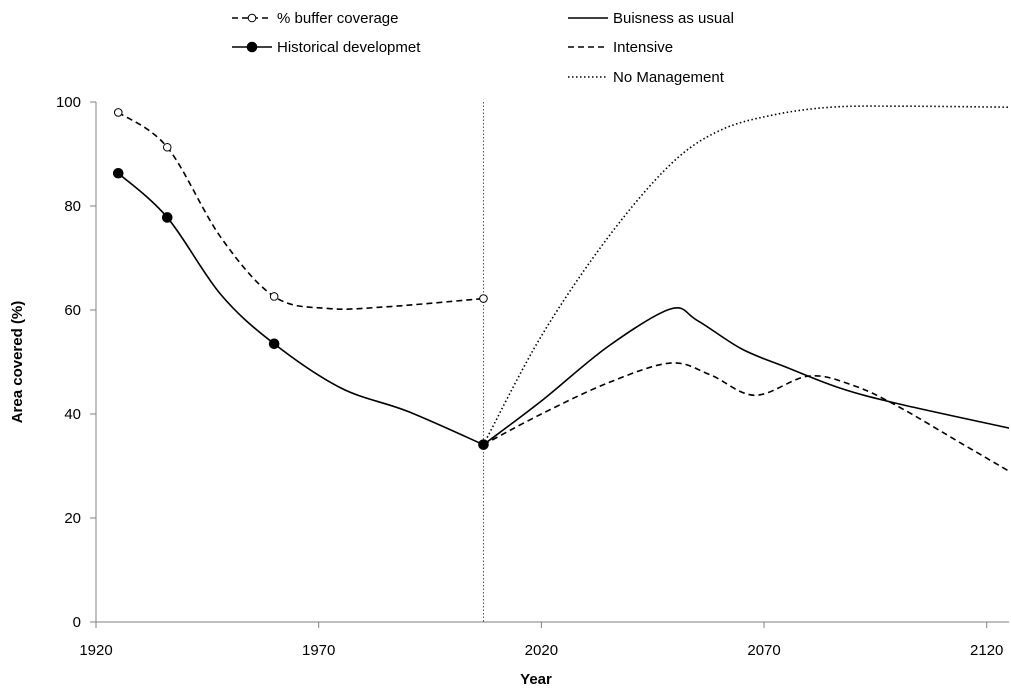 The image size is (1011, 689). Describe the element at coordinates (349, 47) in the screenshot. I see `legend-label: Historical developmet` at that location.